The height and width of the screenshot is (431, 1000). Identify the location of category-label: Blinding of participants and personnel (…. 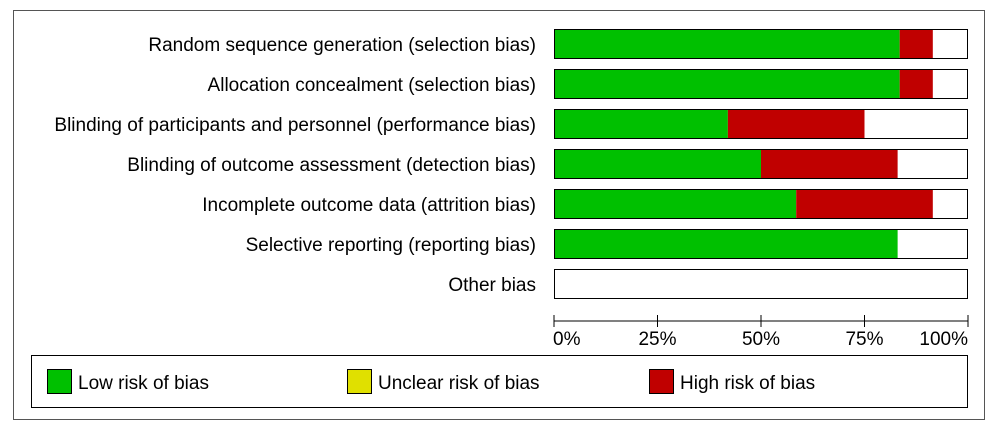
(295, 125).